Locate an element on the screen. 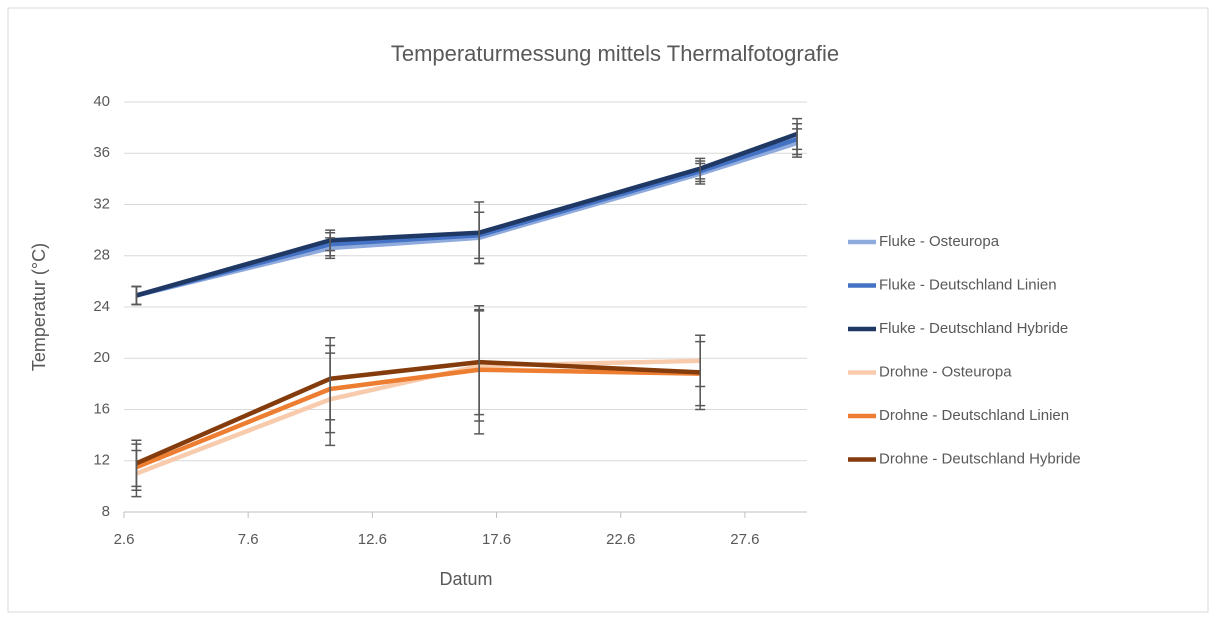 The height and width of the screenshot is (624, 1215). legend-label: Fluke - Deutschland Hybride is located at coordinates (973, 328).